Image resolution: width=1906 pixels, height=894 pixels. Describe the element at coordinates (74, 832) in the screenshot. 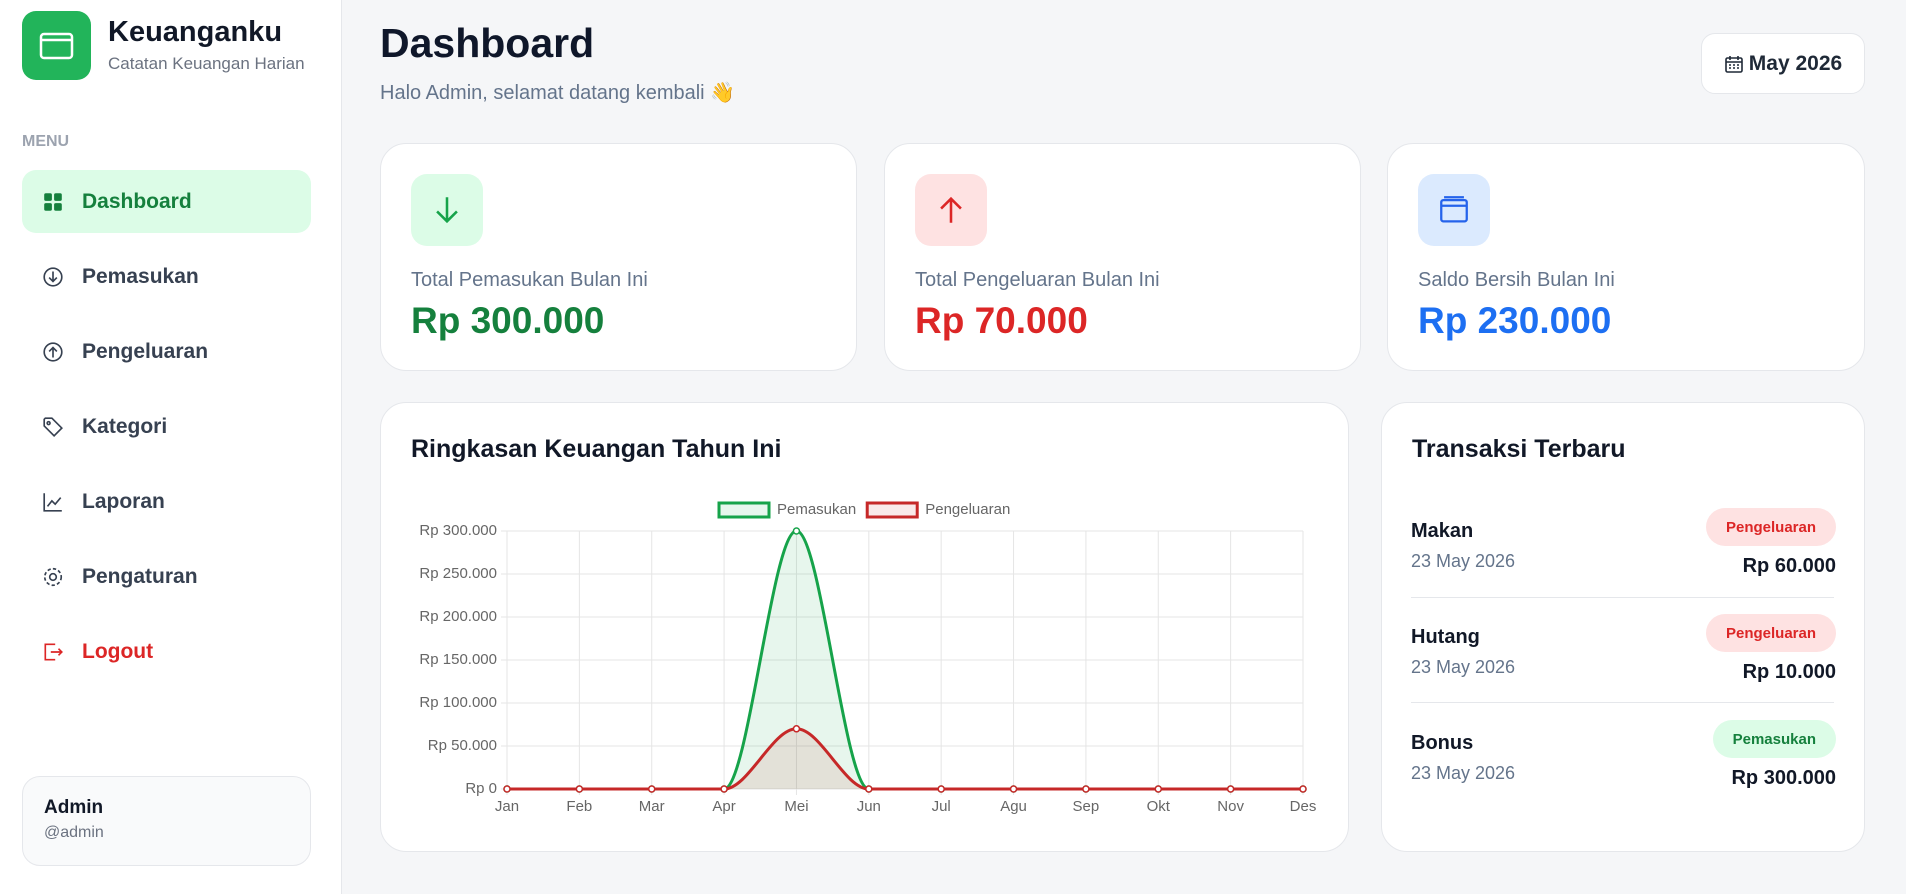

I see `user-handle: @admin` at that location.